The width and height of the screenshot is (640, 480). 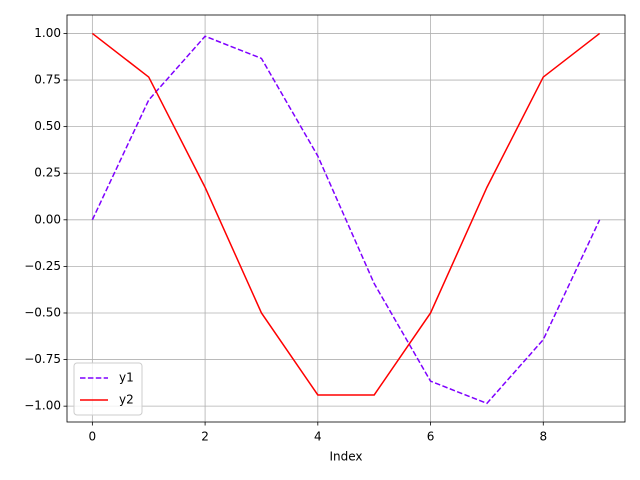 What do you see at coordinates (47, 126) in the screenshot?
I see `y-tick-label: 0.50` at bounding box center [47, 126].